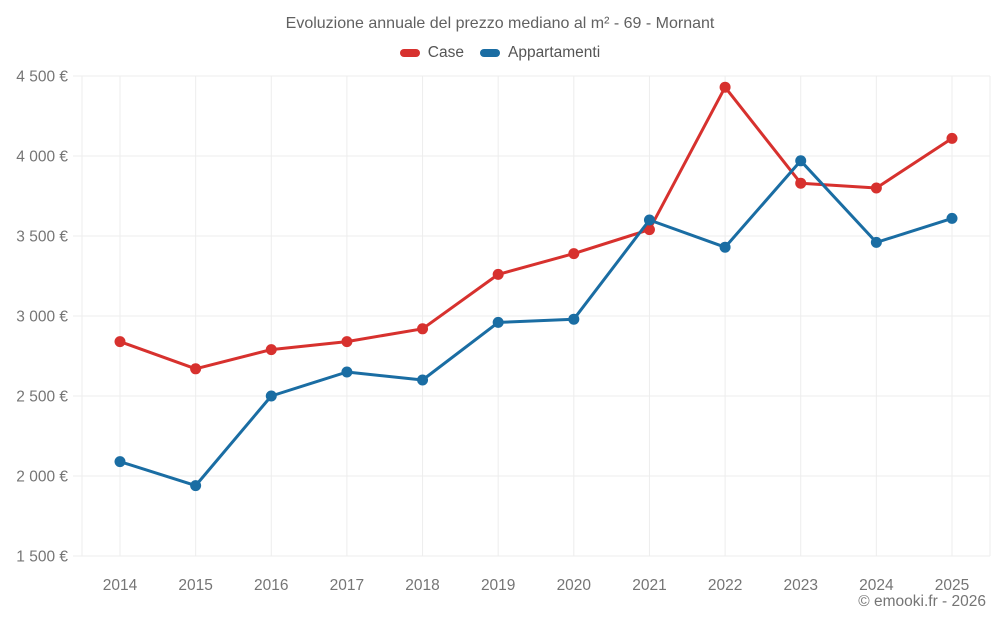 Image resolution: width=1000 pixels, height=625 pixels. Describe the element at coordinates (347, 372) in the screenshot. I see `data-point-appartamenti-2017` at that location.